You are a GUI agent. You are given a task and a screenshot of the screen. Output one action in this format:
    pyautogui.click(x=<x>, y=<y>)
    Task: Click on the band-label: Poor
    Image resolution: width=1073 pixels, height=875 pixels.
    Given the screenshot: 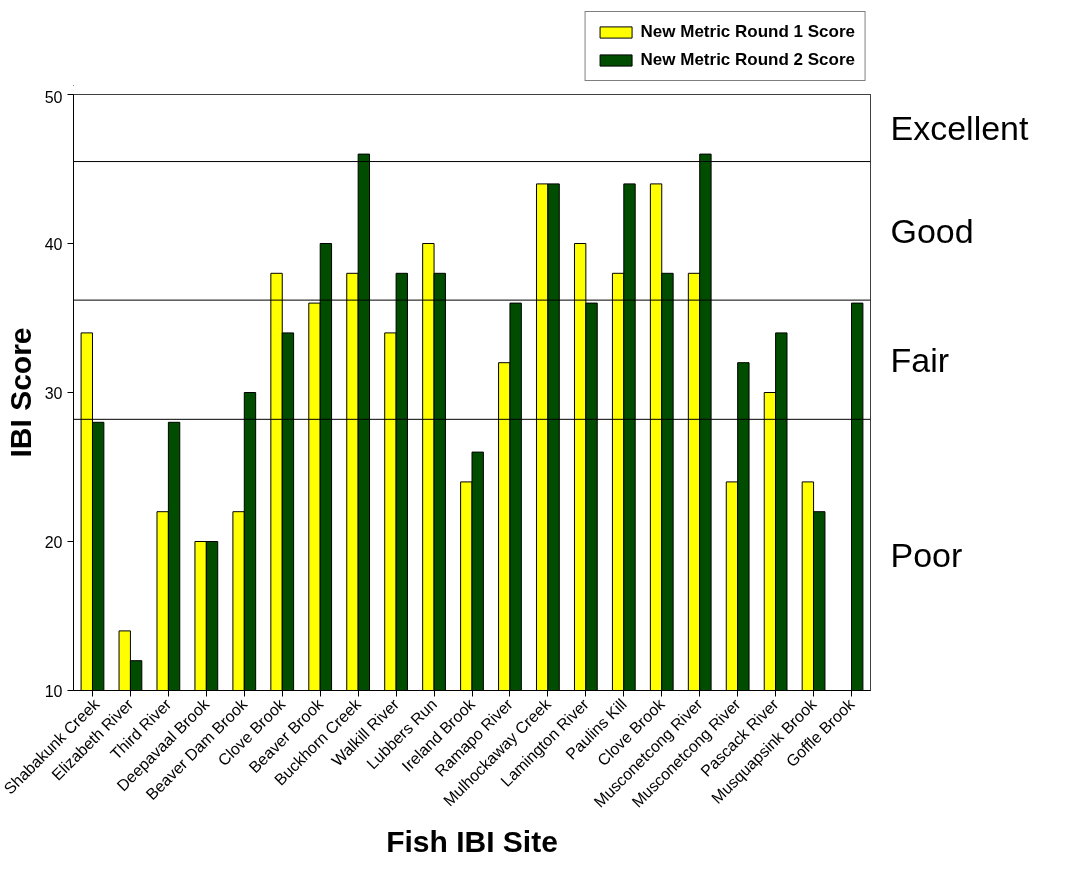 What is the action you would take?
    pyautogui.click(x=926, y=554)
    